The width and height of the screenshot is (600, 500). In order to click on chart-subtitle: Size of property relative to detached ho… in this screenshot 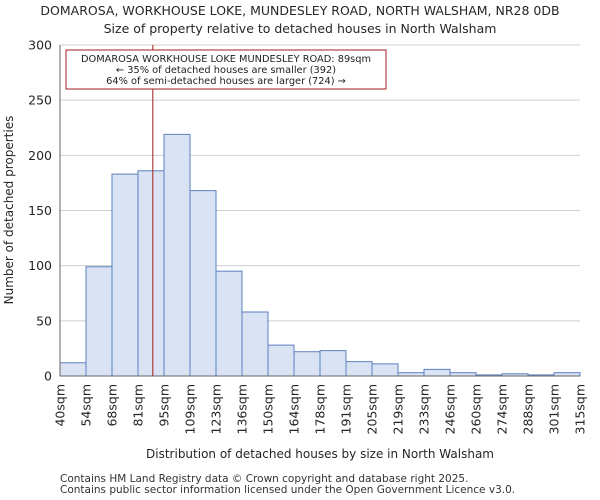, I will do `click(300, 28)`.